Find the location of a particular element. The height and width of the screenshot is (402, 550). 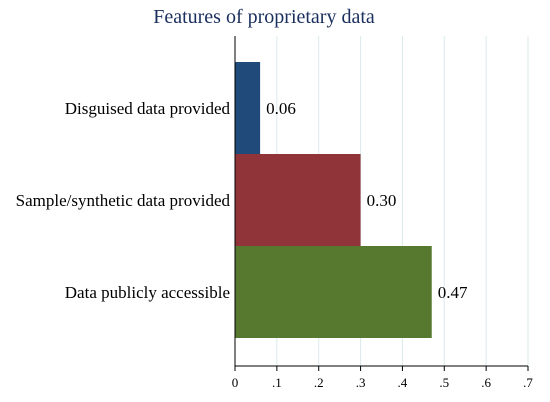

x-tick-label: .3 is located at coordinates (361, 382).